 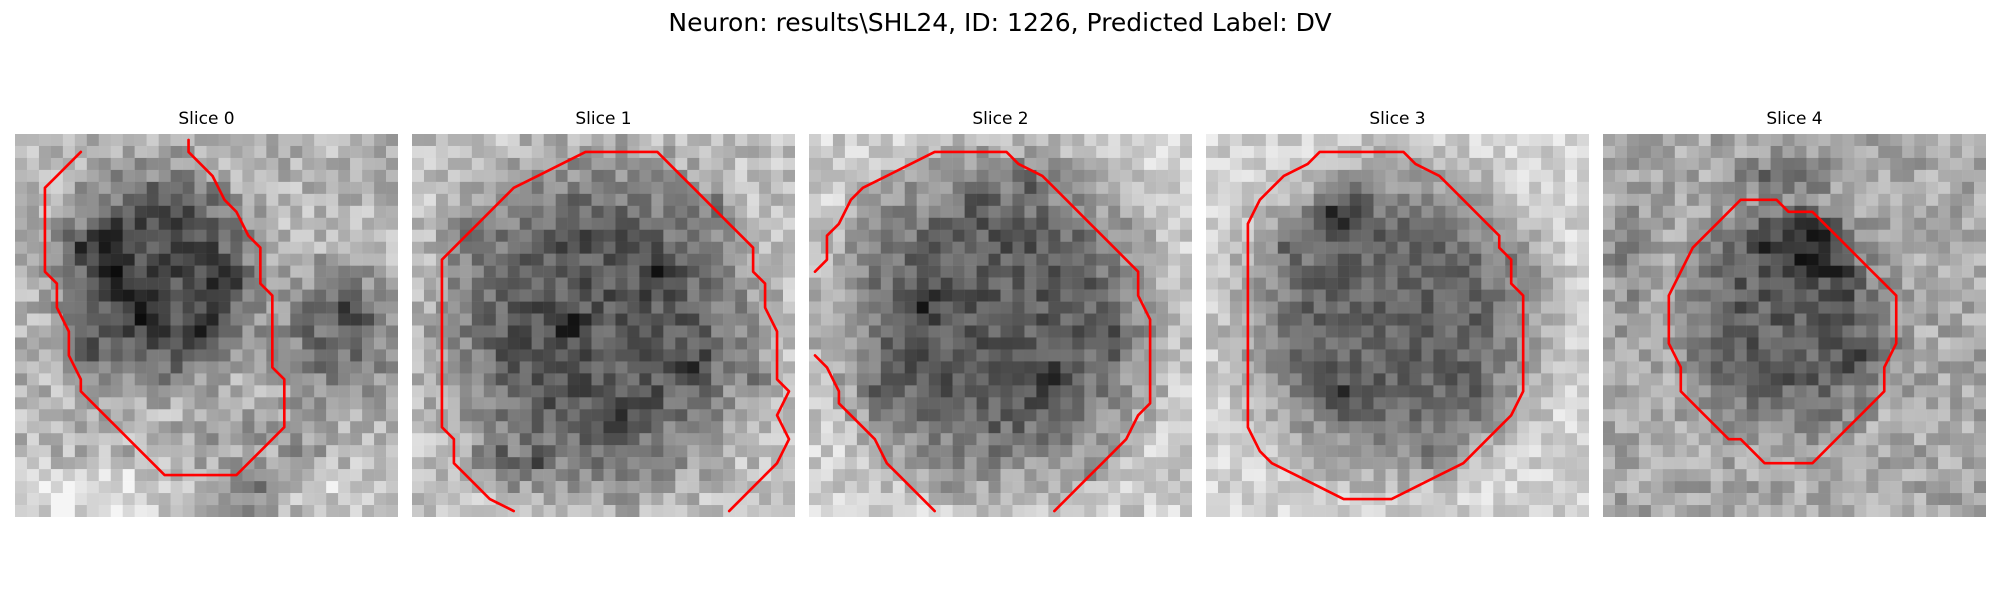 What do you see at coordinates (1000, 119) in the screenshot?
I see `slice-title-2: Slice 2` at bounding box center [1000, 119].